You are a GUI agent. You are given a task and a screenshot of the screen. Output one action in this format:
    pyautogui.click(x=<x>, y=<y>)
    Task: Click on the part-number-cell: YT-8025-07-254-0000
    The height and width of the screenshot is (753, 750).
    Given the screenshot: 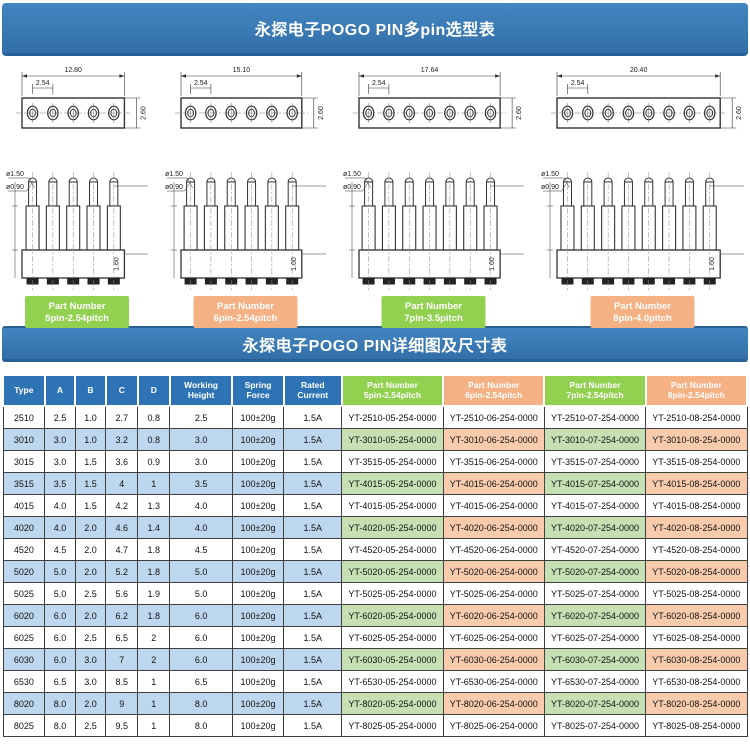 What is the action you would take?
    pyautogui.click(x=595, y=725)
    